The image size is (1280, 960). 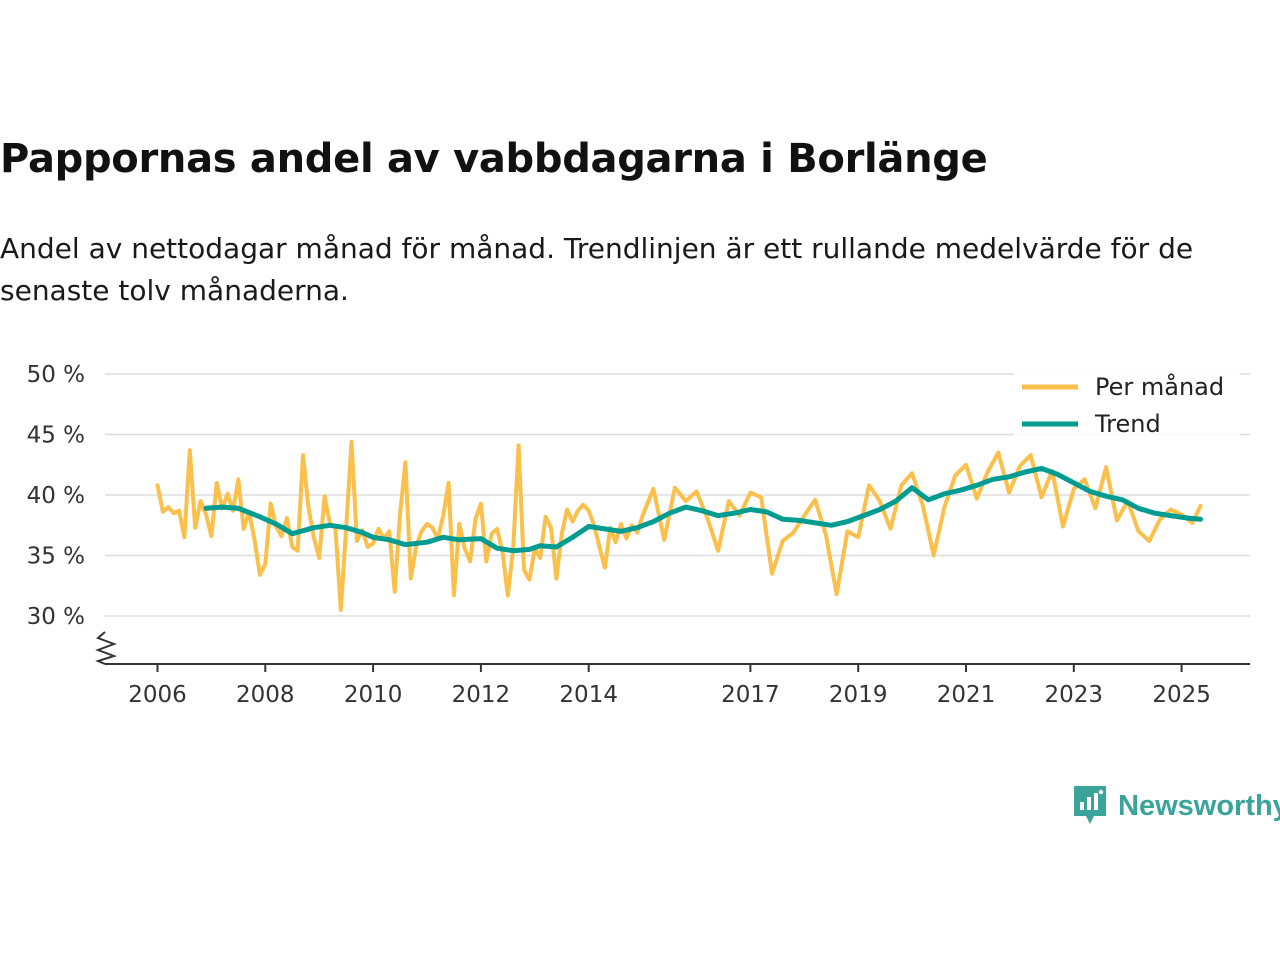 I want to click on y-tick-label: 35 %, so click(x=56, y=557).